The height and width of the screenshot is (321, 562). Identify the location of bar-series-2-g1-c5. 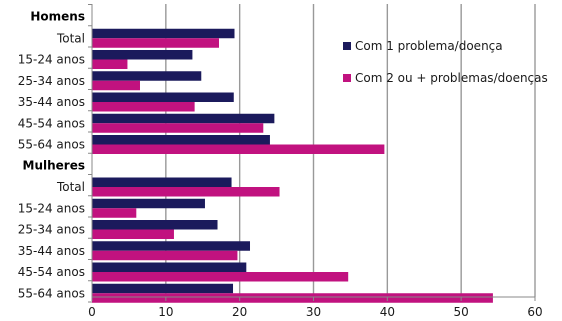
(292, 298).